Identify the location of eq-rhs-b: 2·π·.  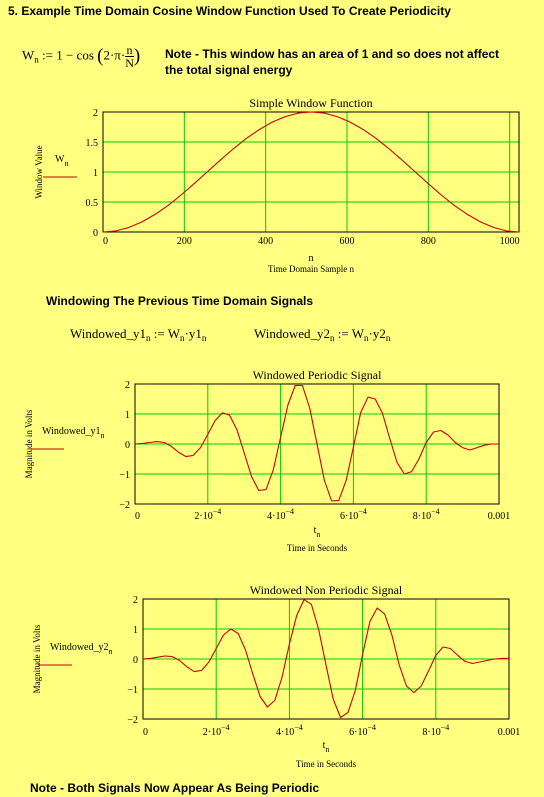
(114, 55).